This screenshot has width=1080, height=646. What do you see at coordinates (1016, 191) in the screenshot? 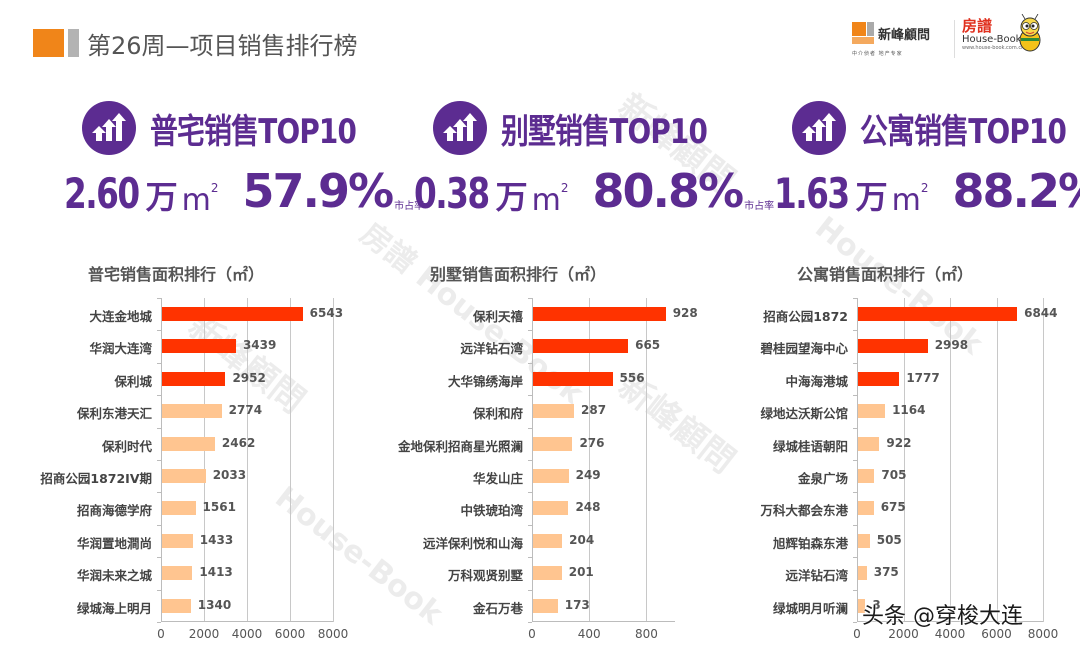
I see `market-share-value: 88.2%` at bounding box center [1016, 191].